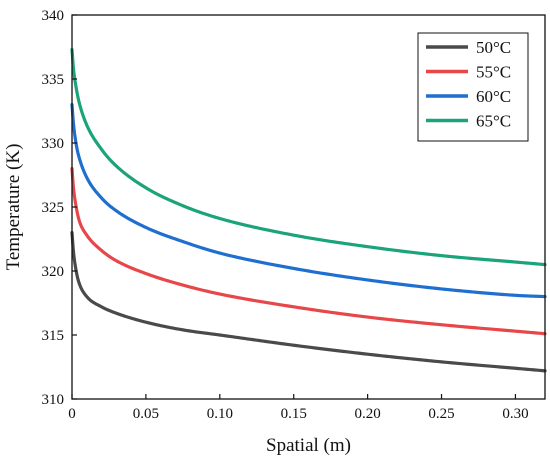  Describe the element at coordinates (53, 400) in the screenshot. I see `y-tick-label: 310` at that location.